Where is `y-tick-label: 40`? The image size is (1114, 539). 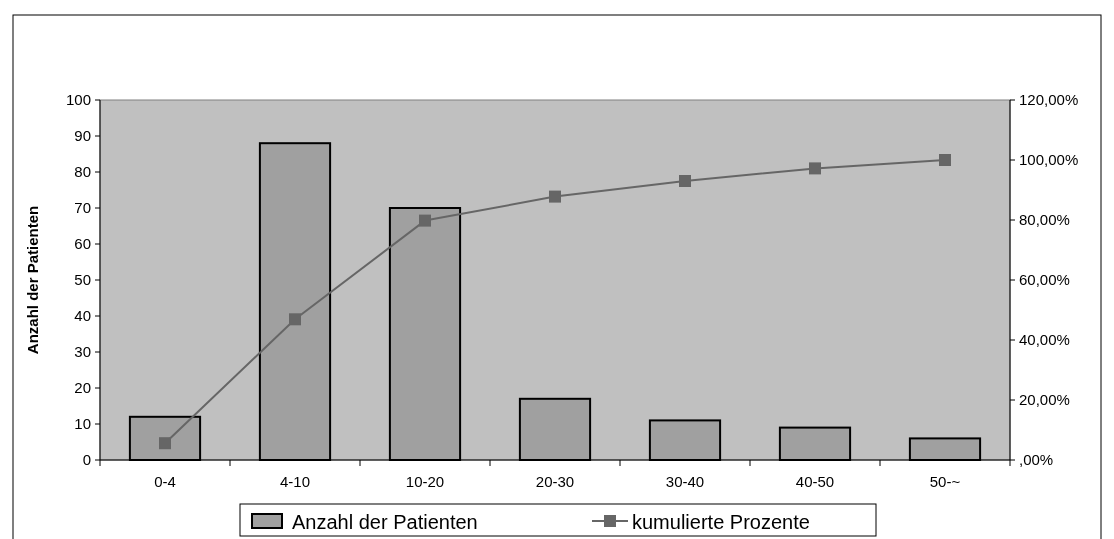 y-tick-label: 40 is located at coordinates (82, 316).